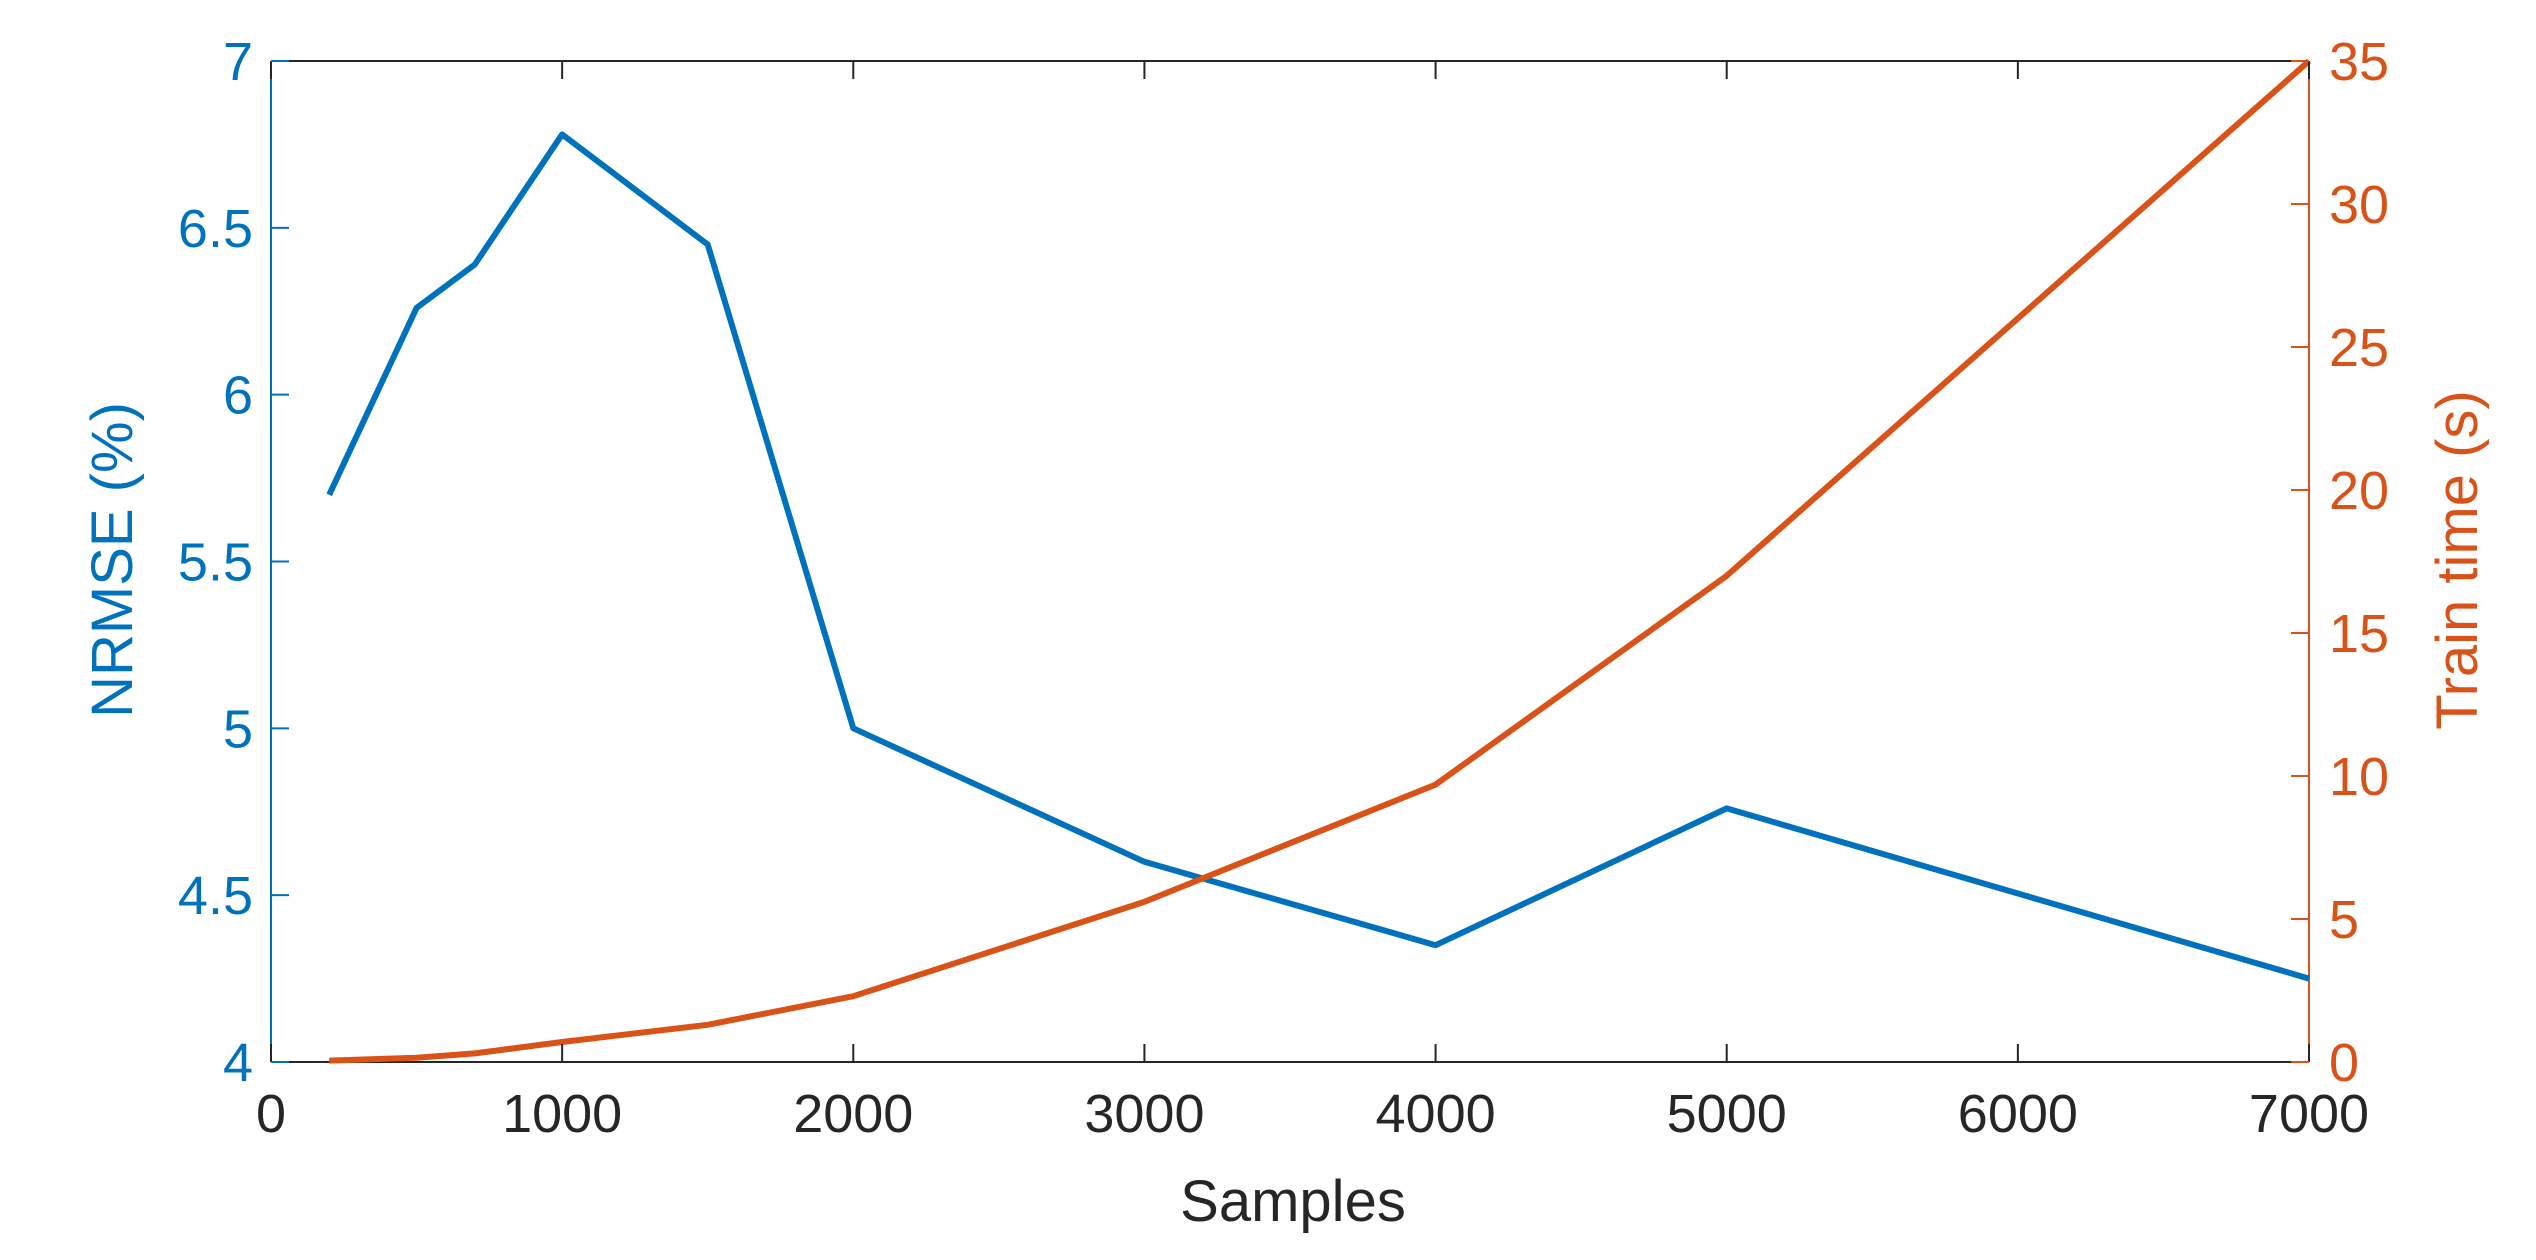  I want to click on right-y-tick-label: 15, so click(2359, 634).